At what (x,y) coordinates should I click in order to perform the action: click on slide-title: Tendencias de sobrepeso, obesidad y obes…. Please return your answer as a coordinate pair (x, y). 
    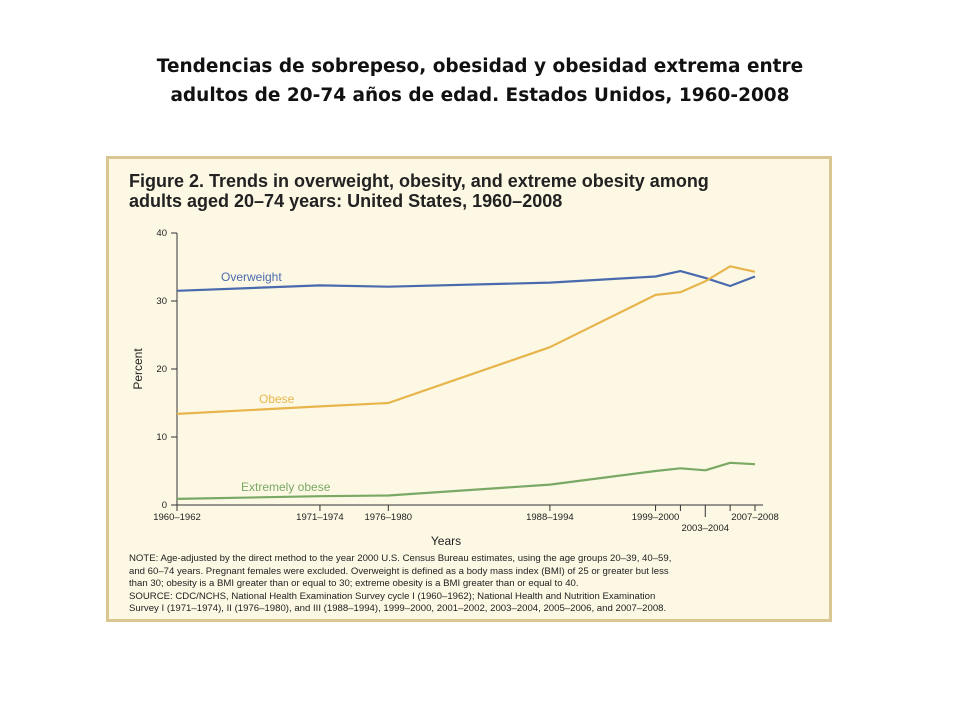
    Looking at the image, I should click on (480, 81).